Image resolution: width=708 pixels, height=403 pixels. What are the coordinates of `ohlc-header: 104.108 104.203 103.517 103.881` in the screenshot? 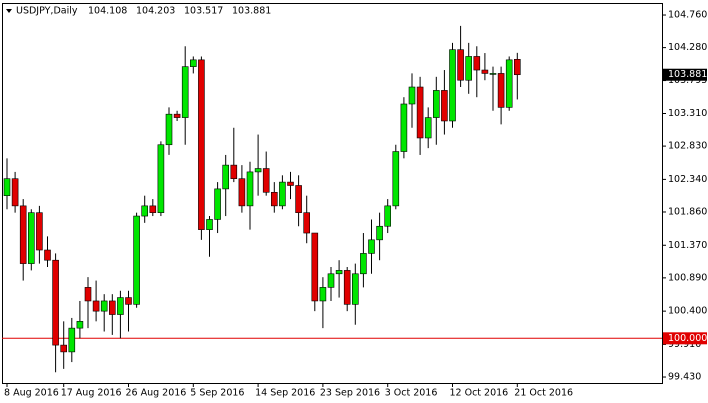 It's located at (179, 11).